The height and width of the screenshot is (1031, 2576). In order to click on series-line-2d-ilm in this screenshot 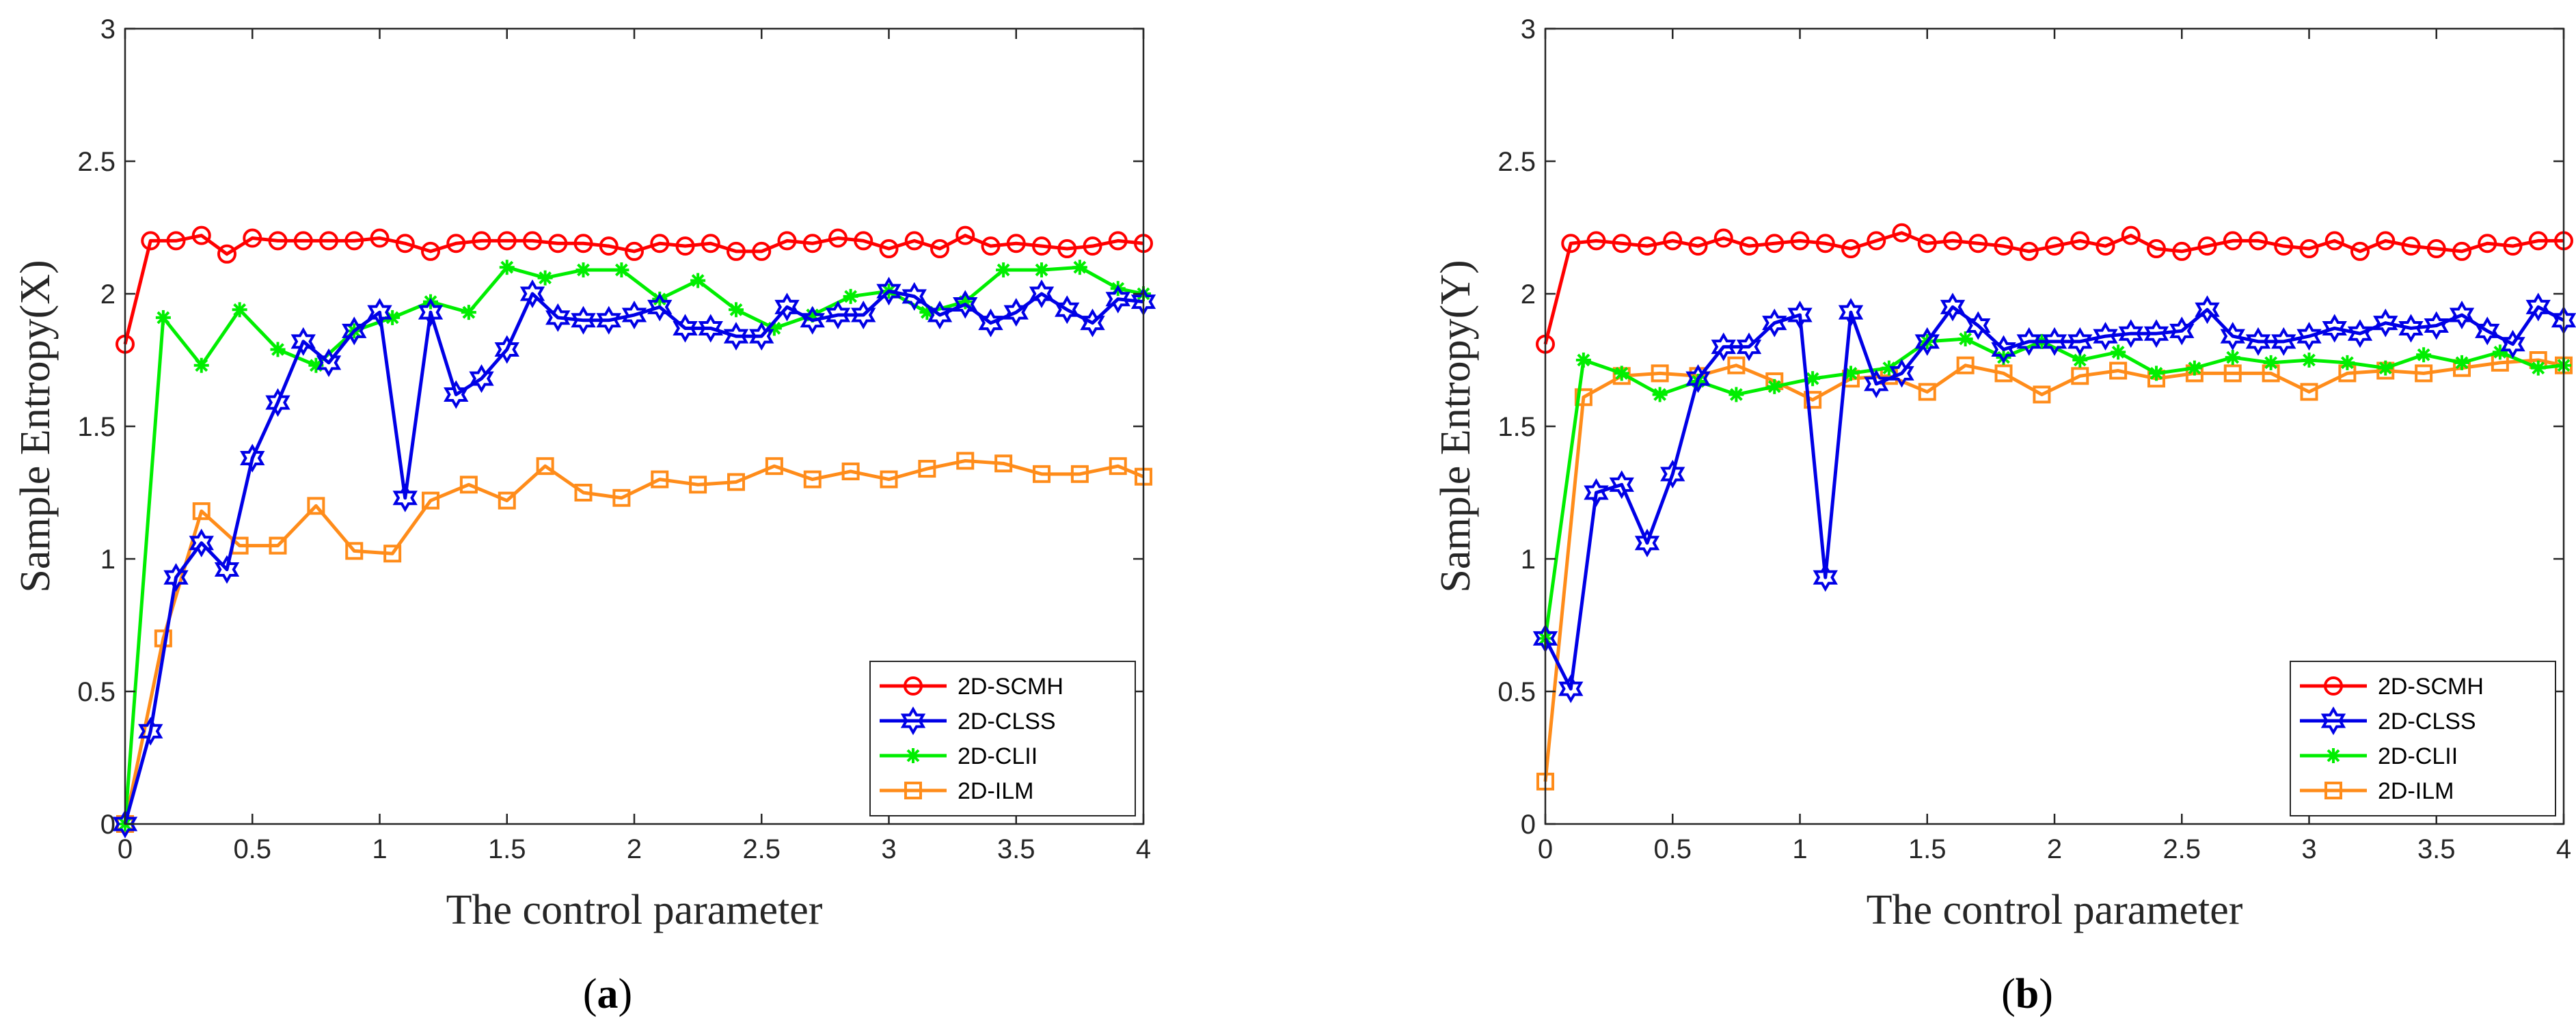, I will do `click(634, 641)`.